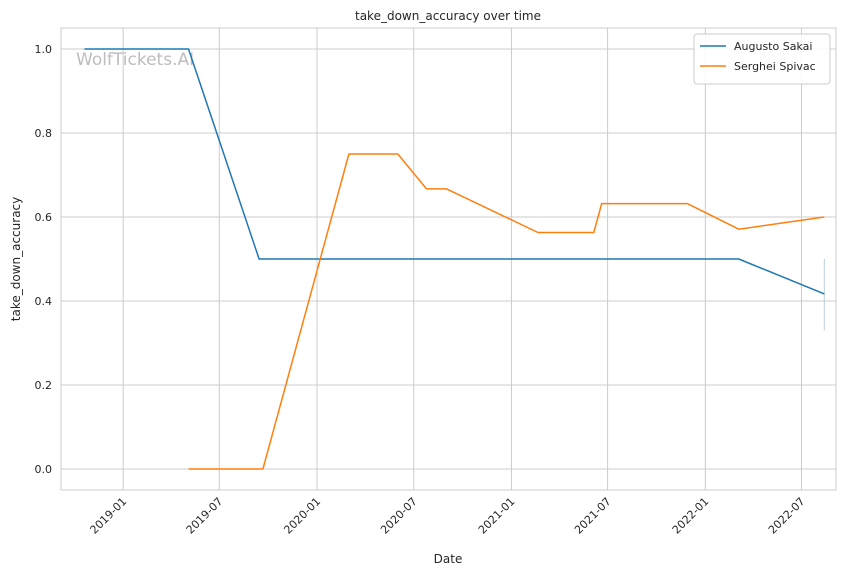 This screenshot has height=575, width=844. I want to click on x-axis-label: Date, so click(448, 559).